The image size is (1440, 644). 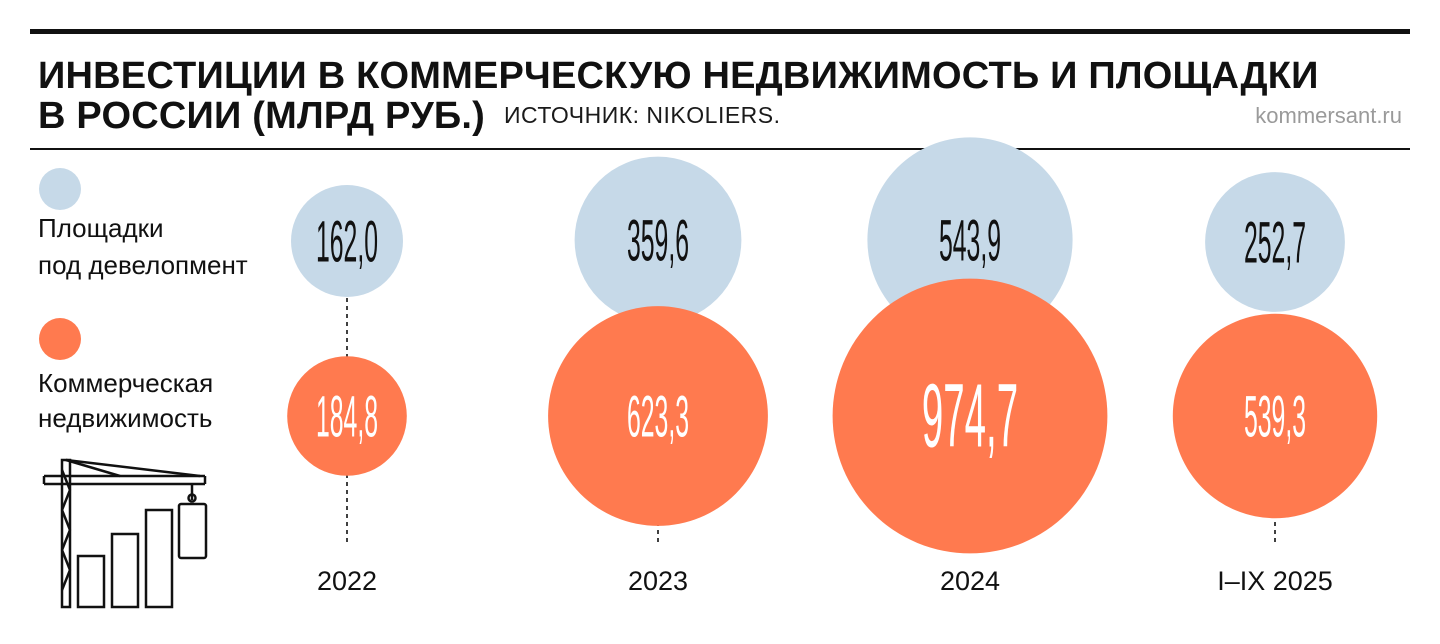 I want to click on value-label-plots: 252,7, so click(x=1275, y=244).